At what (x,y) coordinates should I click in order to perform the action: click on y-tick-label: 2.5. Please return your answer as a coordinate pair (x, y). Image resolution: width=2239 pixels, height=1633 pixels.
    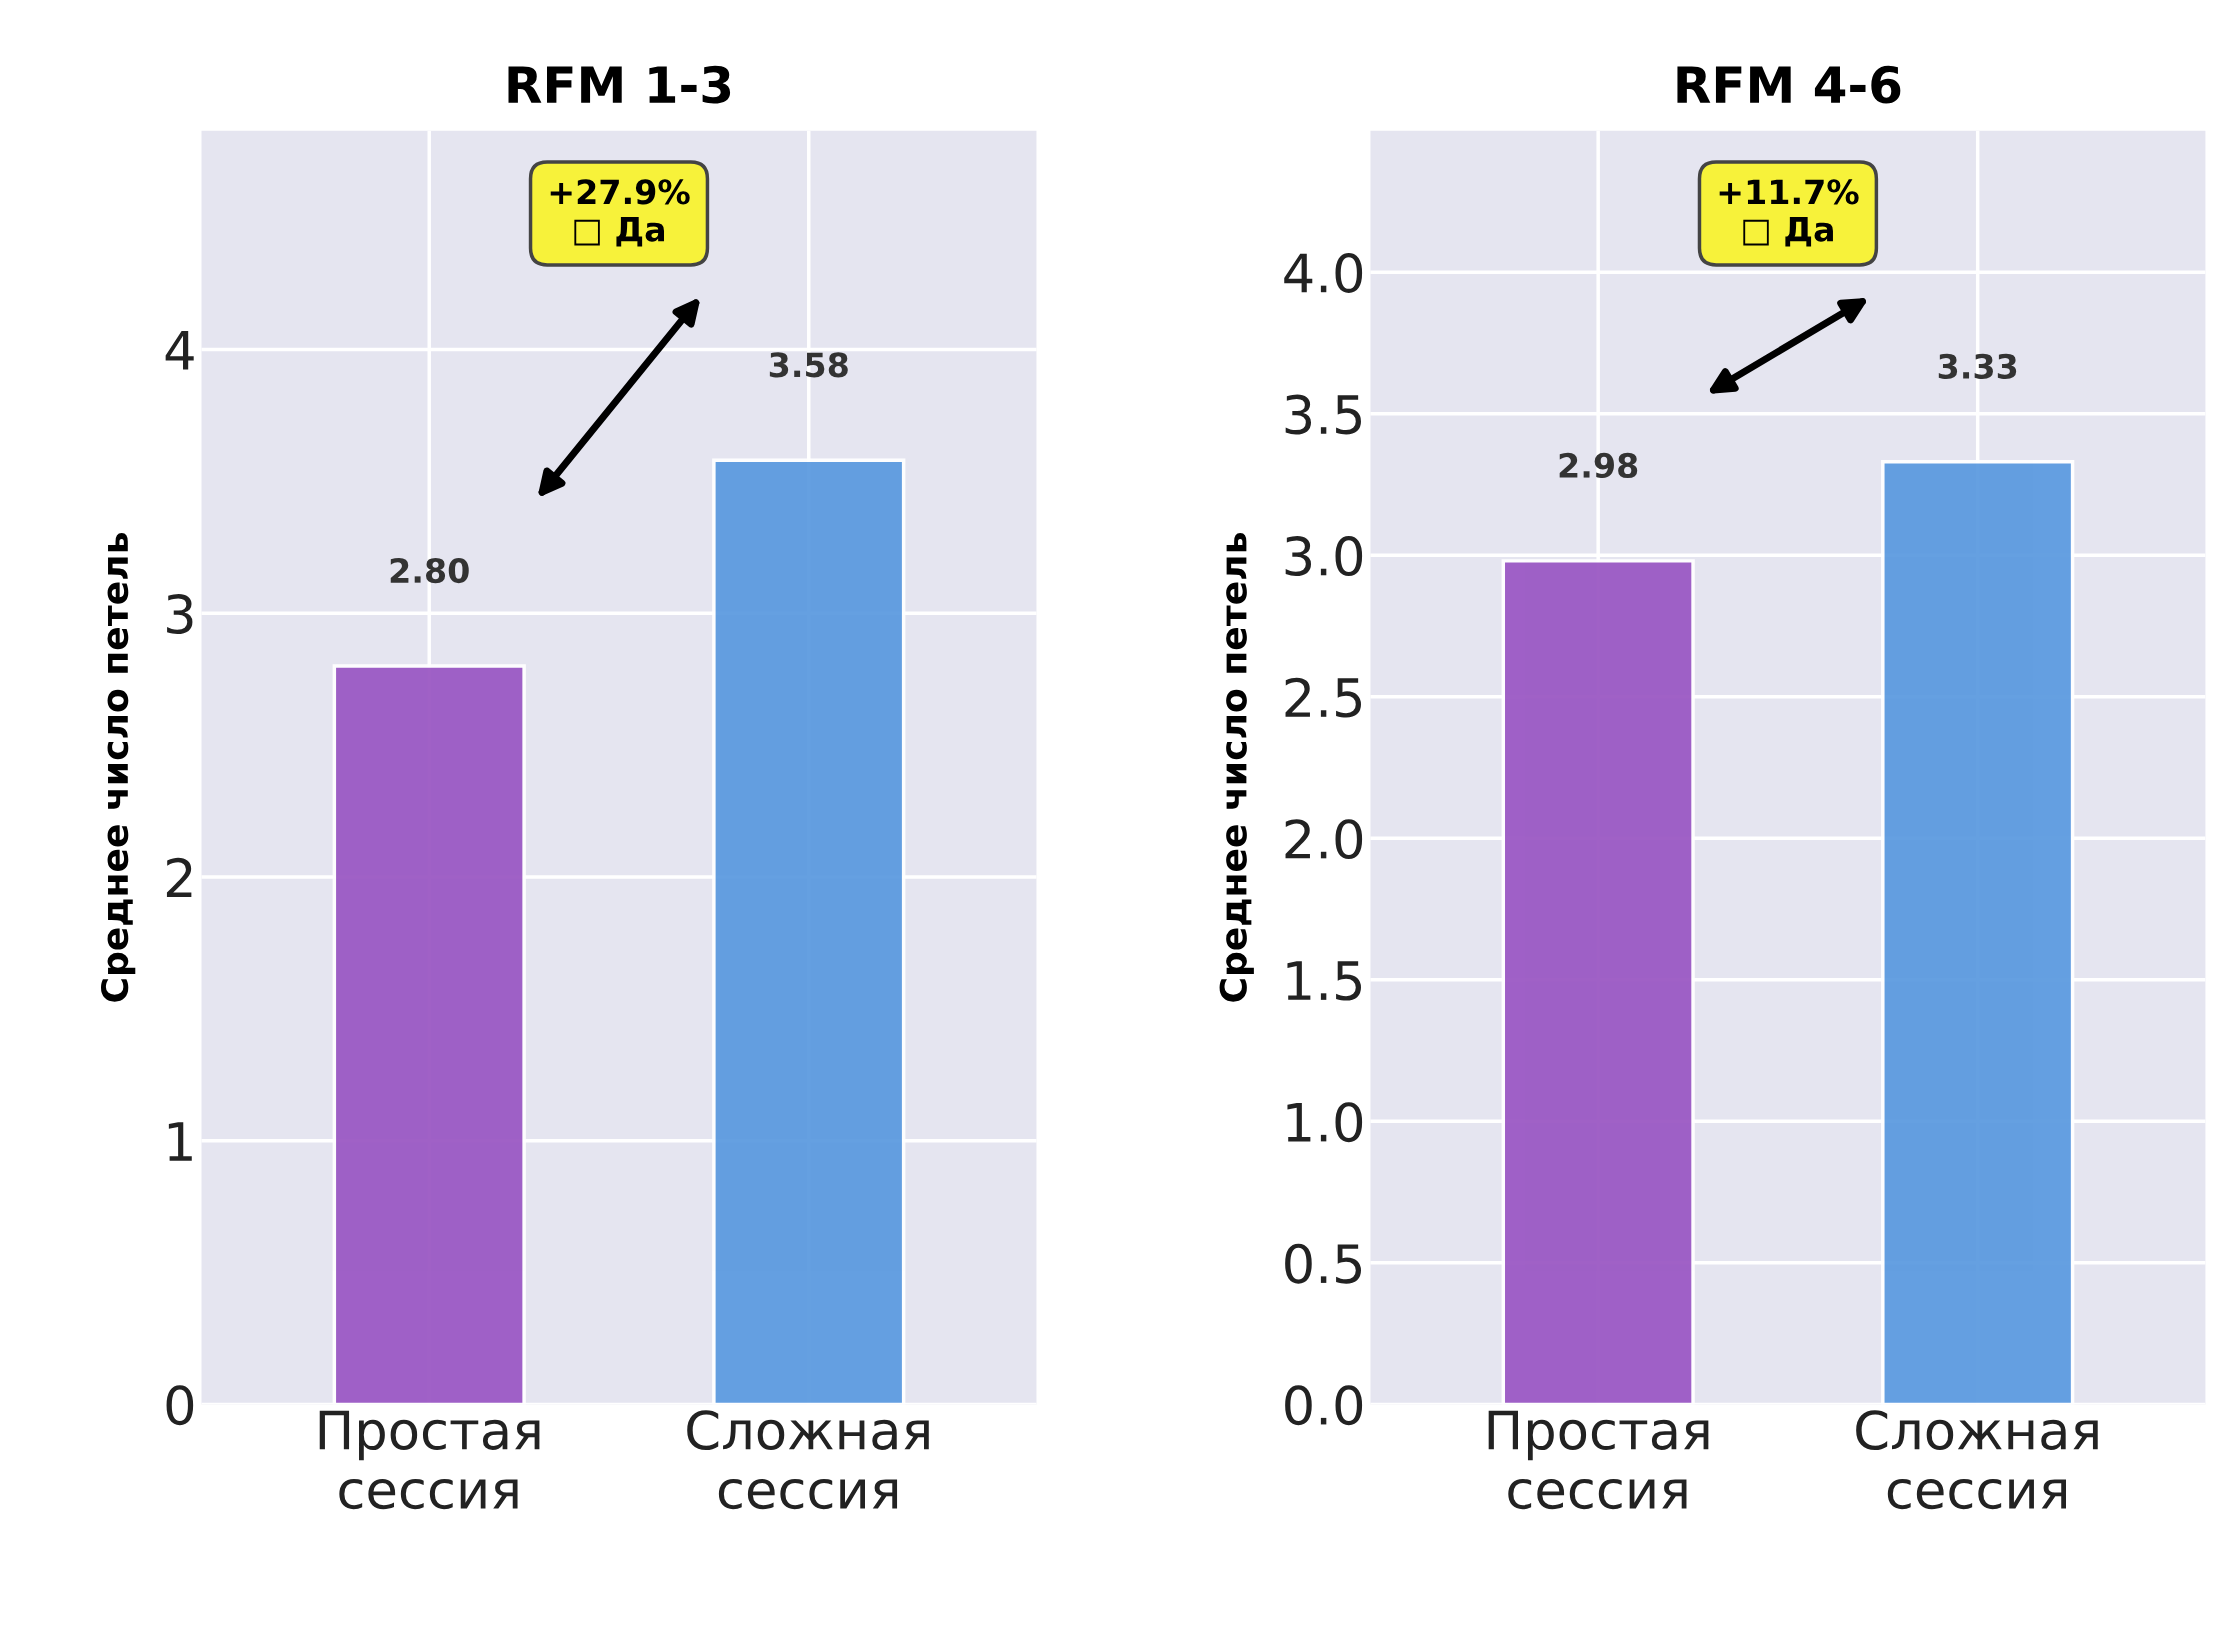
    Looking at the image, I should click on (1323, 697).